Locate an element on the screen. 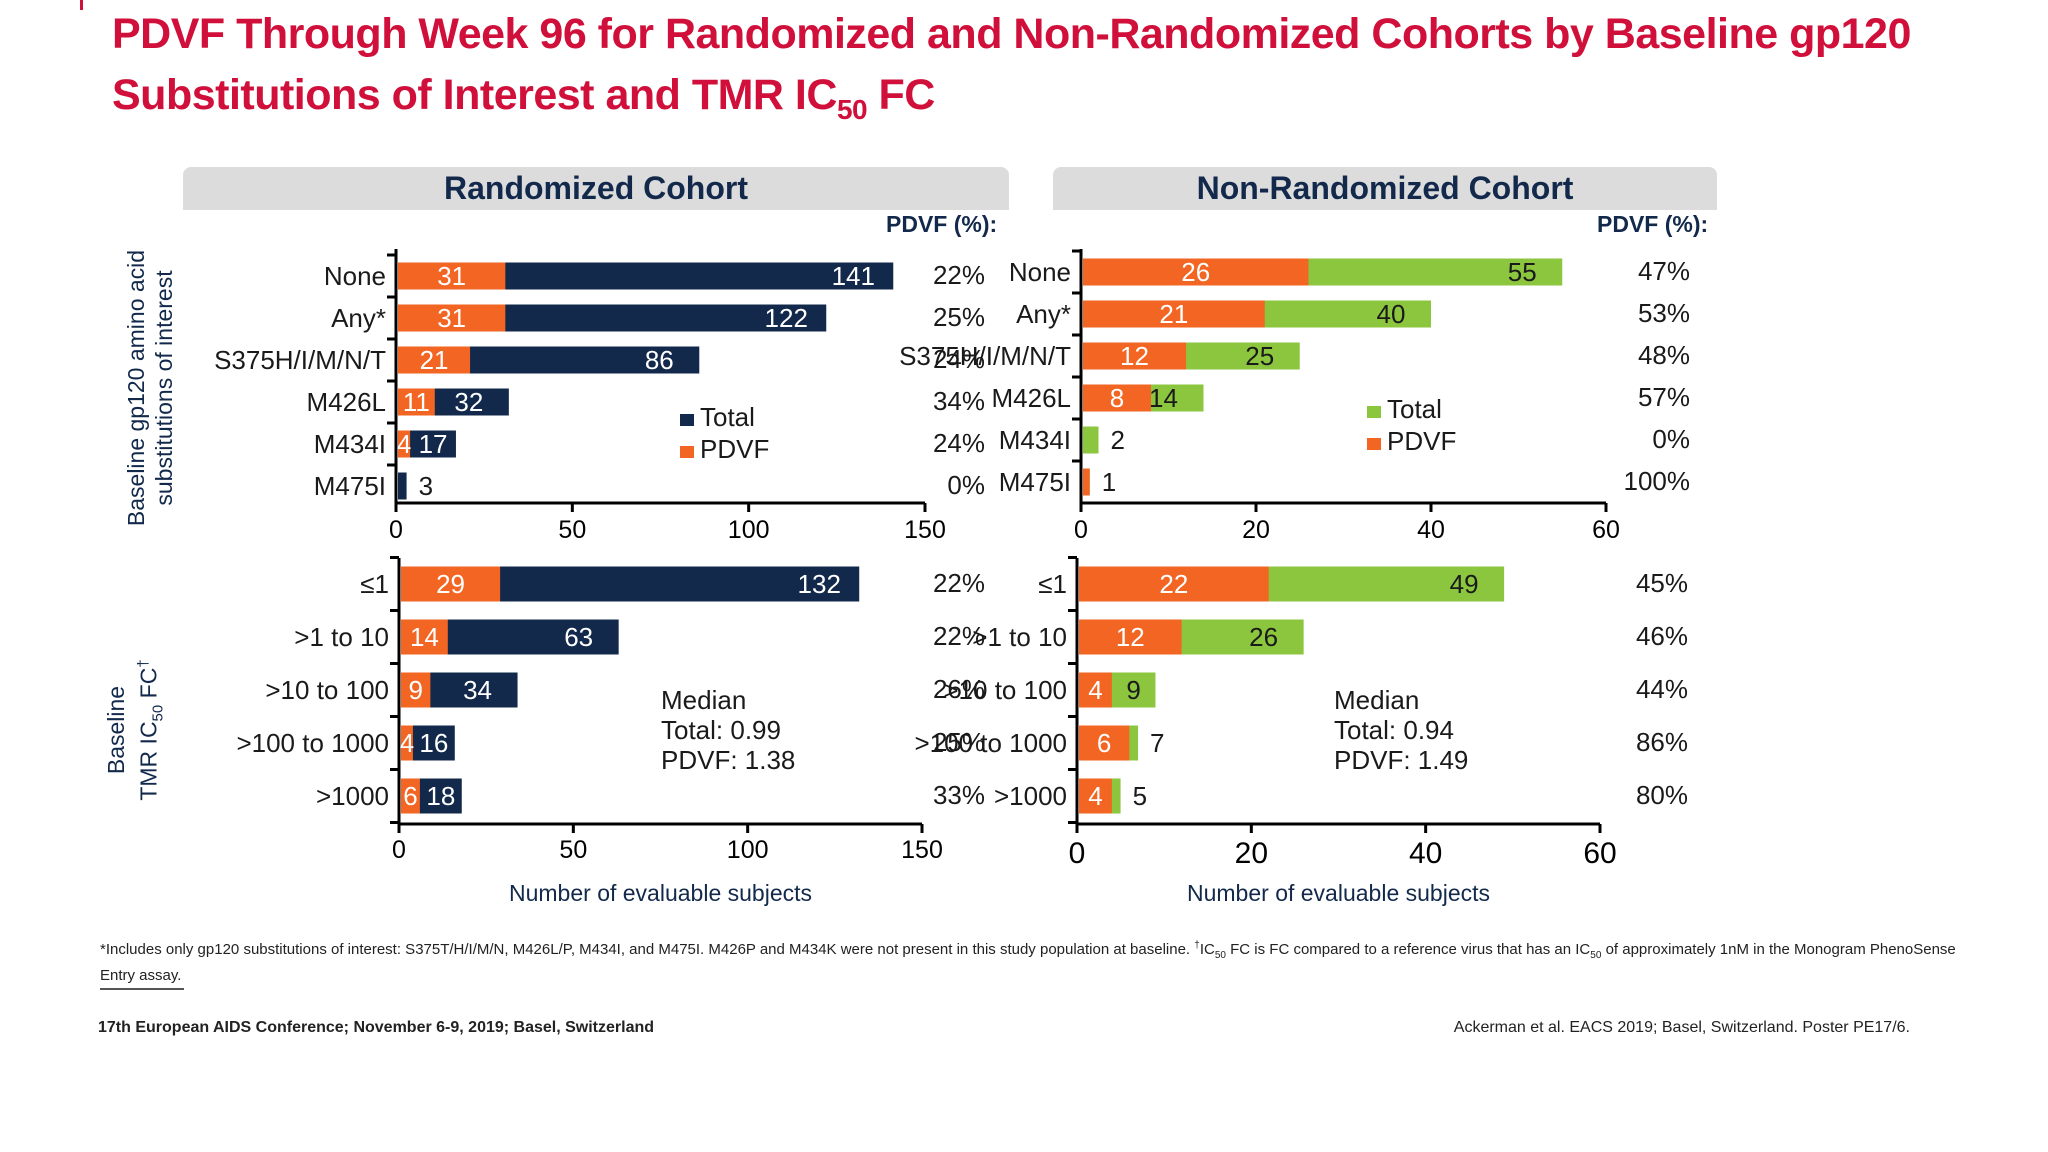 The image size is (2048, 1152). nonrand-subst-category-label: None is located at coordinates (1040, 272).